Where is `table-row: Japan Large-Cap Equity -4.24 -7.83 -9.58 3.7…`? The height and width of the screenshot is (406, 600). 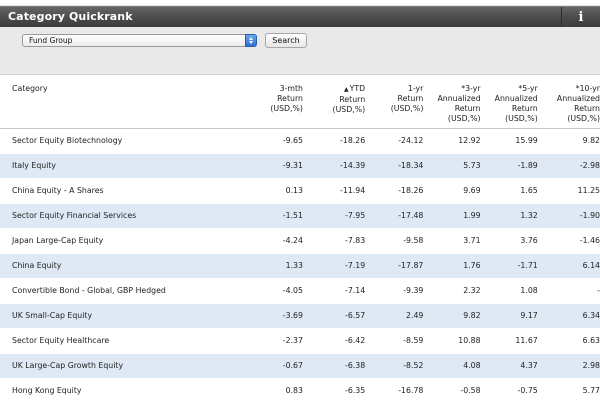 table-row: Japan Large-Cap Equity -4.24 -7.83 -9.58 3.7… is located at coordinates (300, 241).